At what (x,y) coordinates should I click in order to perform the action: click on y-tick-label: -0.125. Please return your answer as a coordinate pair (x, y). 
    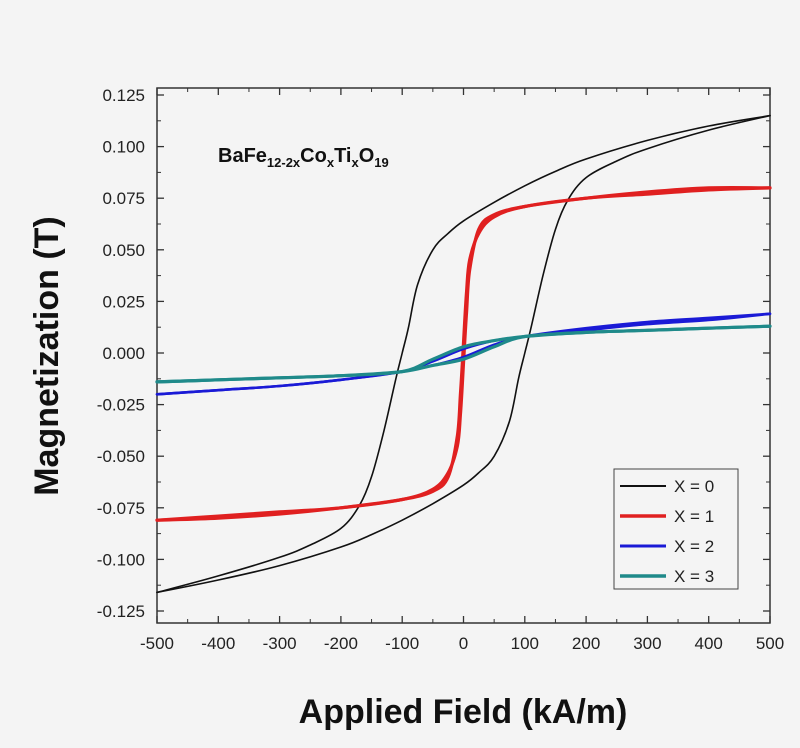
    Looking at the image, I should click on (121, 611).